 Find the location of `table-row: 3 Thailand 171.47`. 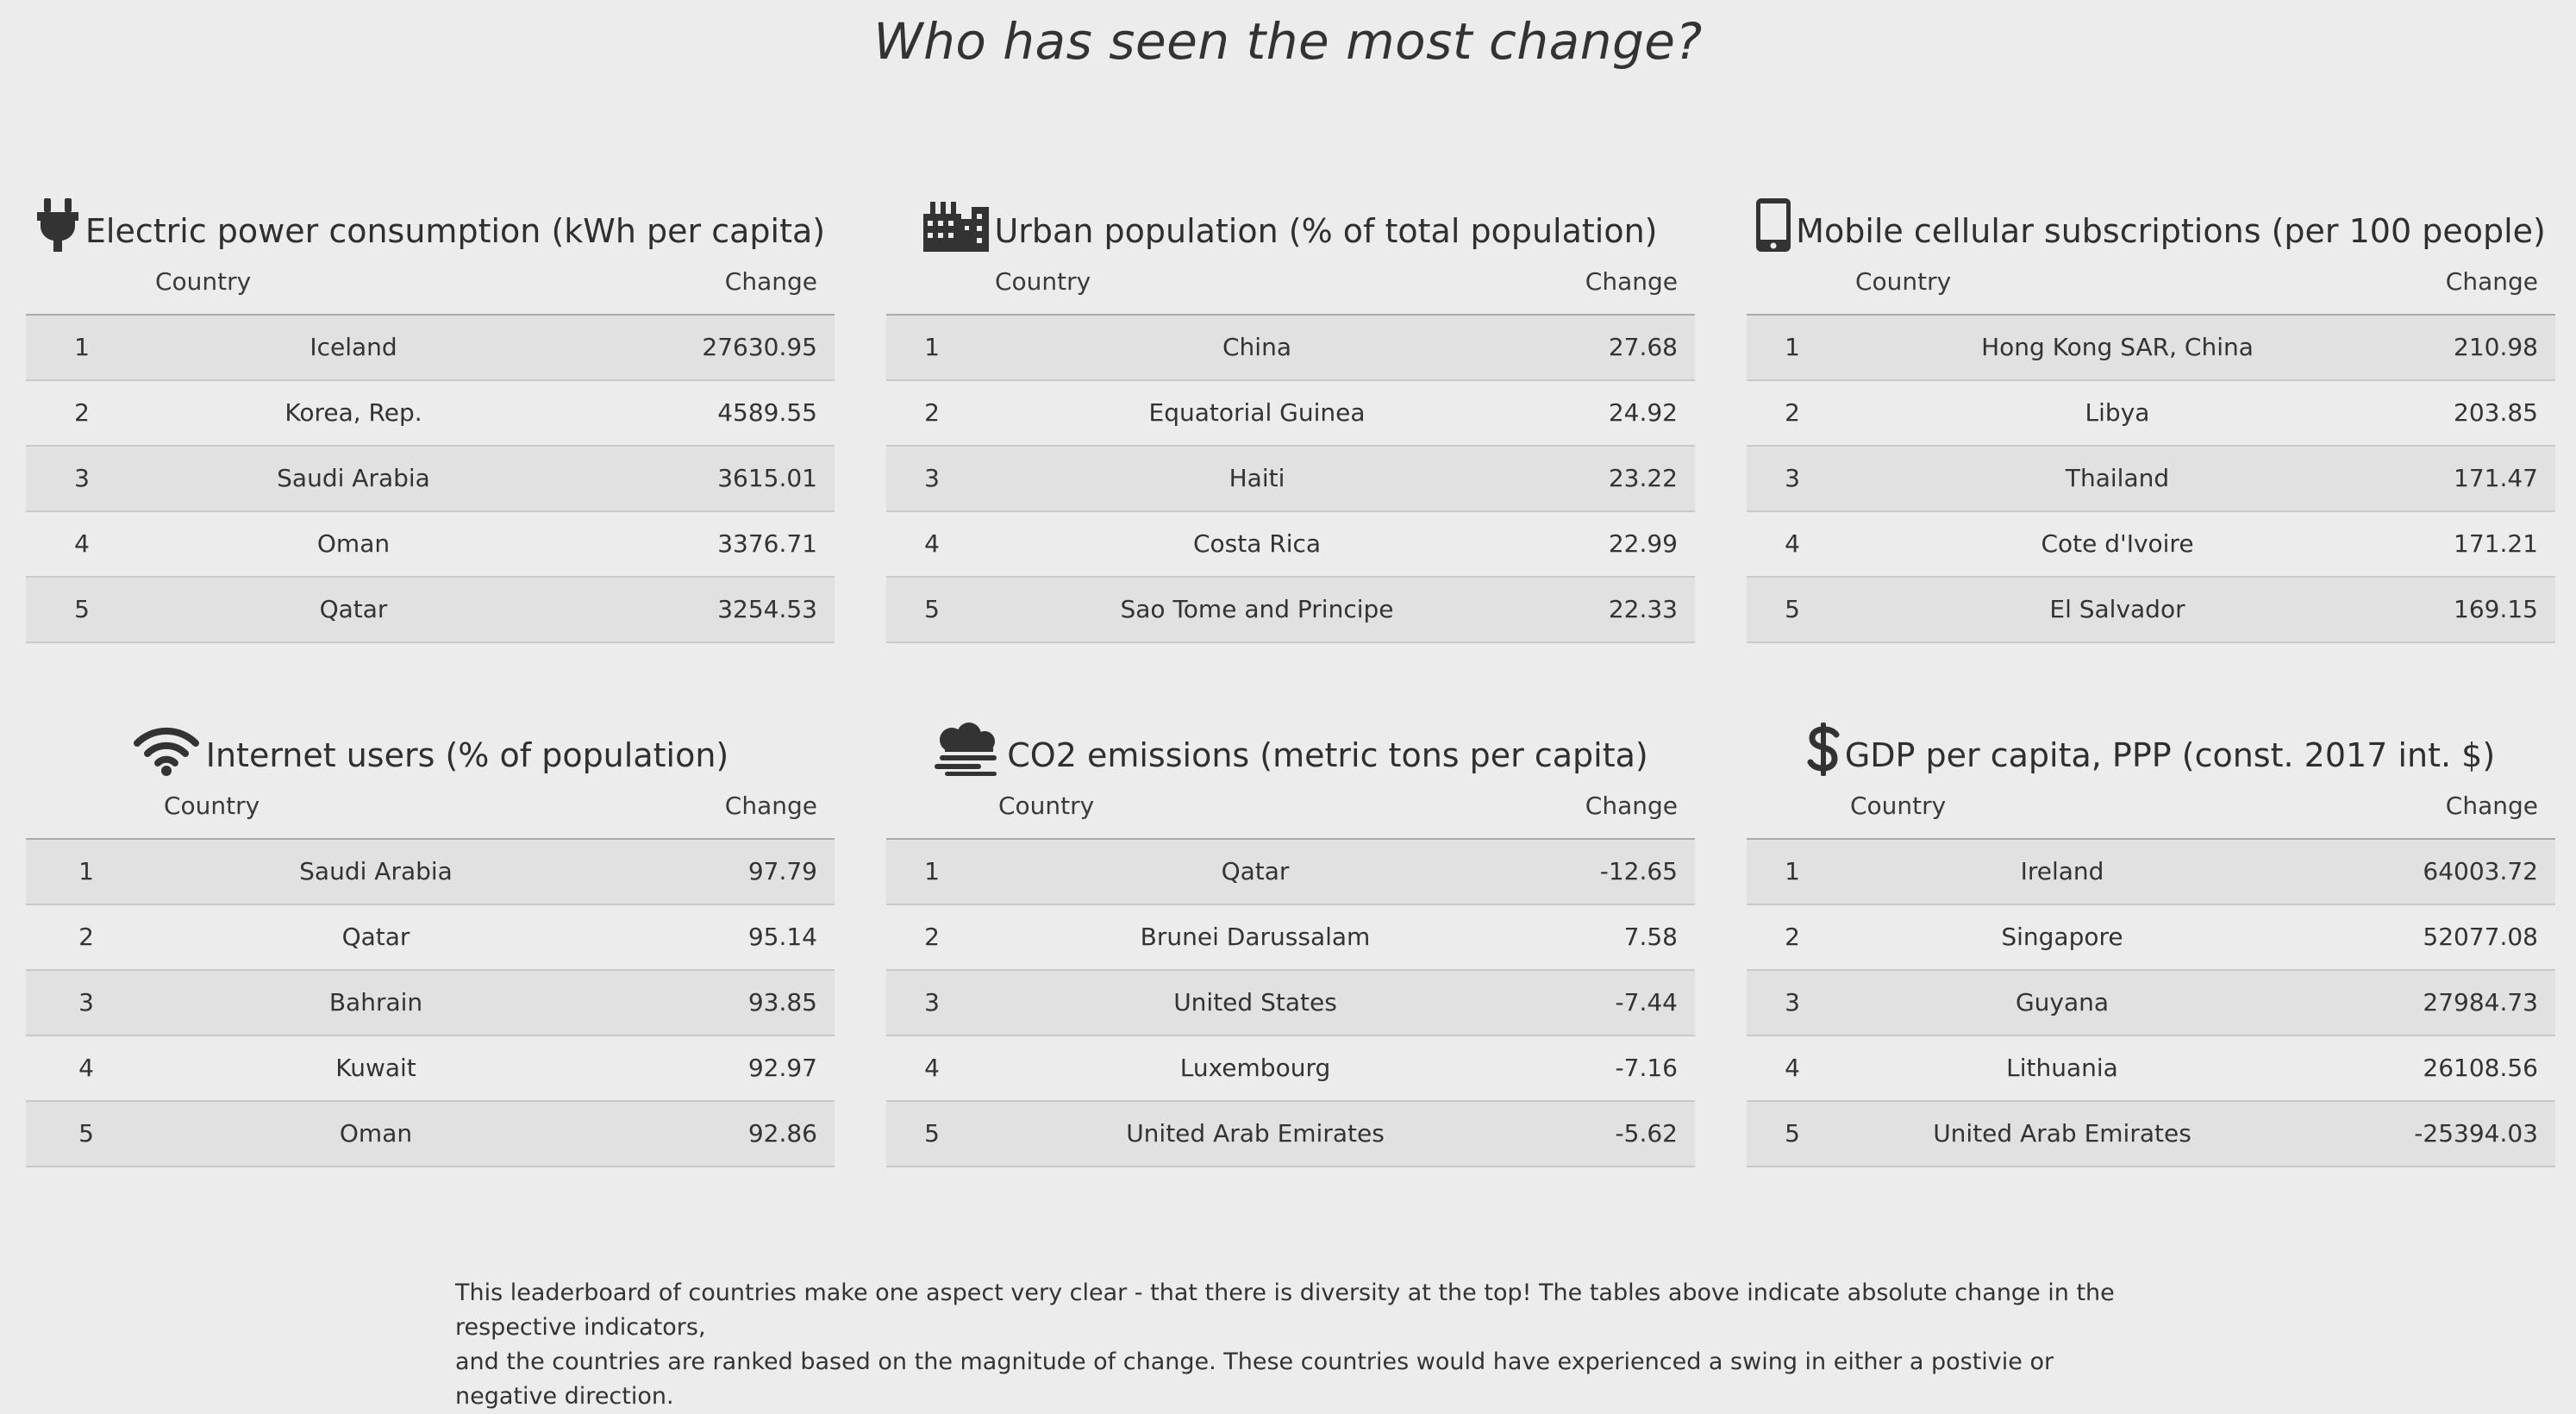

table-row: 3 Thailand 171.47 is located at coordinates (2151, 479).